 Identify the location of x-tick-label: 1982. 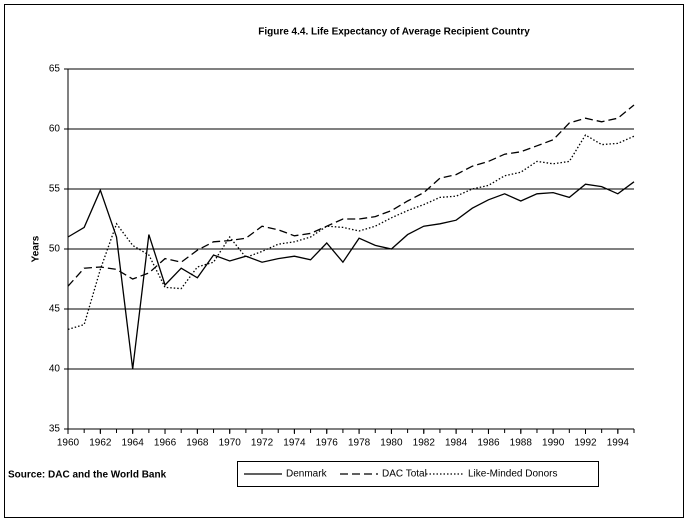
(424, 443).